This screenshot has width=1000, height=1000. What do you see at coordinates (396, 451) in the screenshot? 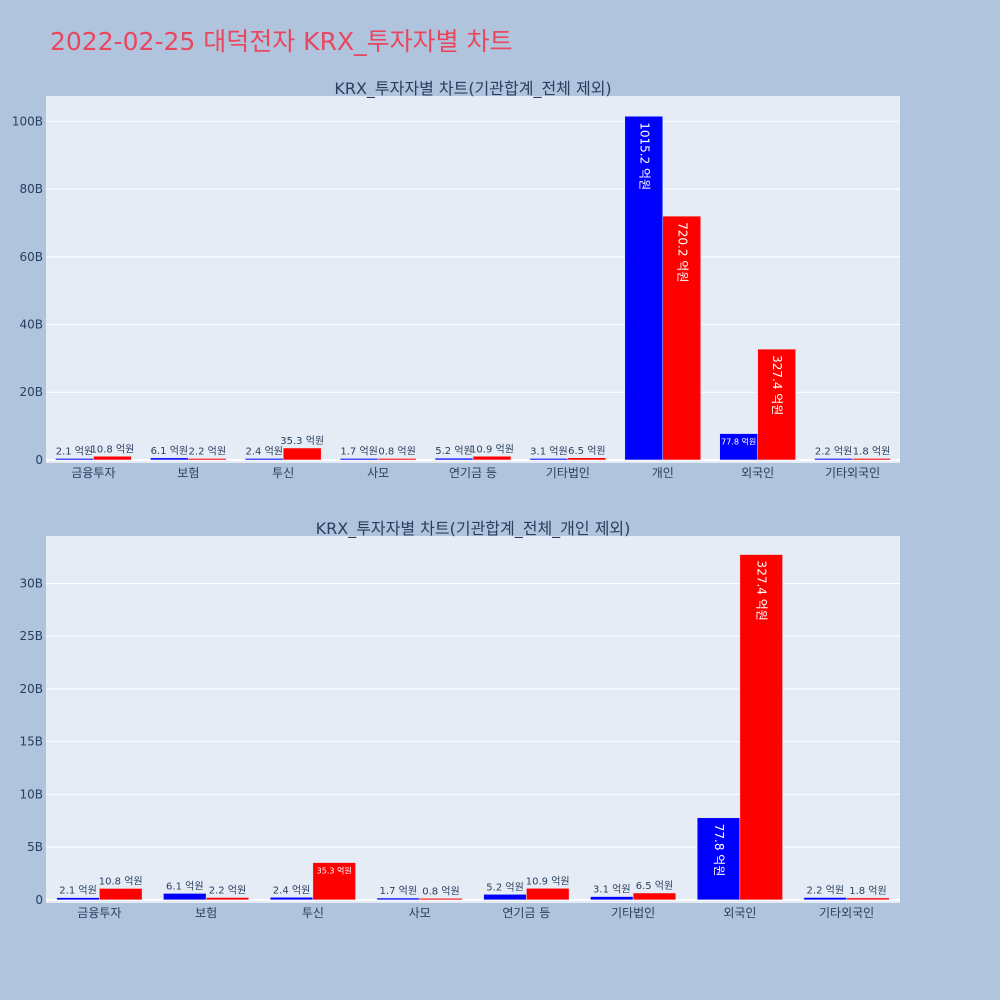
I see `data-label: 0.8 억원` at bounding box center [396, 451].